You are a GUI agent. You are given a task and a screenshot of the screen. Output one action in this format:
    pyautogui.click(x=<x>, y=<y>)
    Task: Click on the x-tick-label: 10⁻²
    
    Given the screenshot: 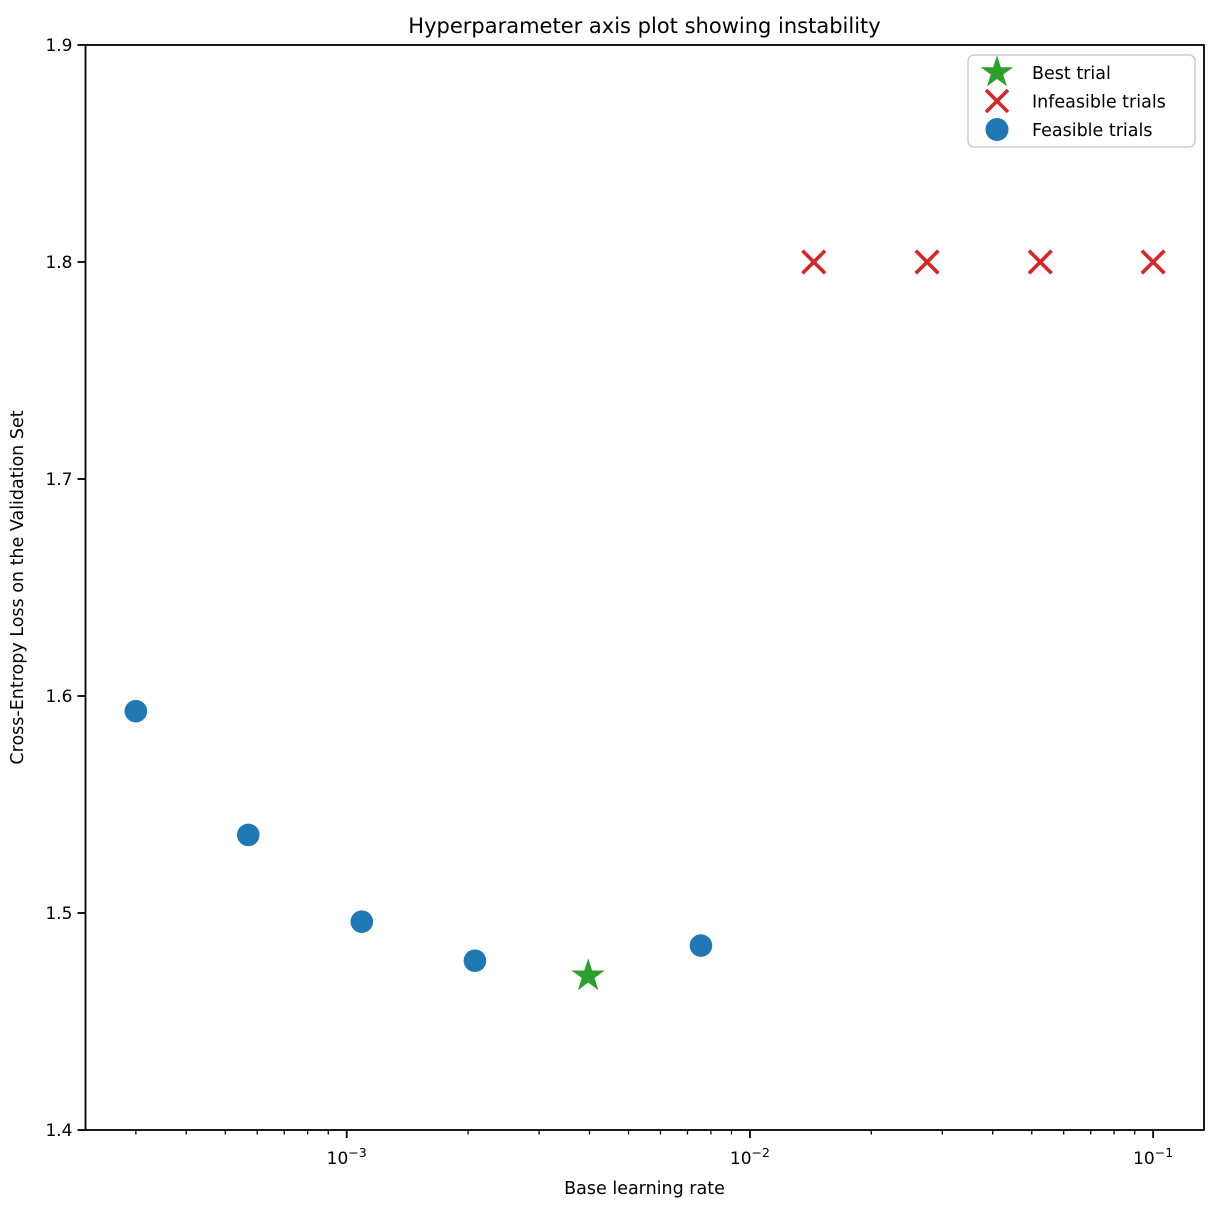 What is the action you would take?
    pyautogui.click(x=750, y=1157)
    